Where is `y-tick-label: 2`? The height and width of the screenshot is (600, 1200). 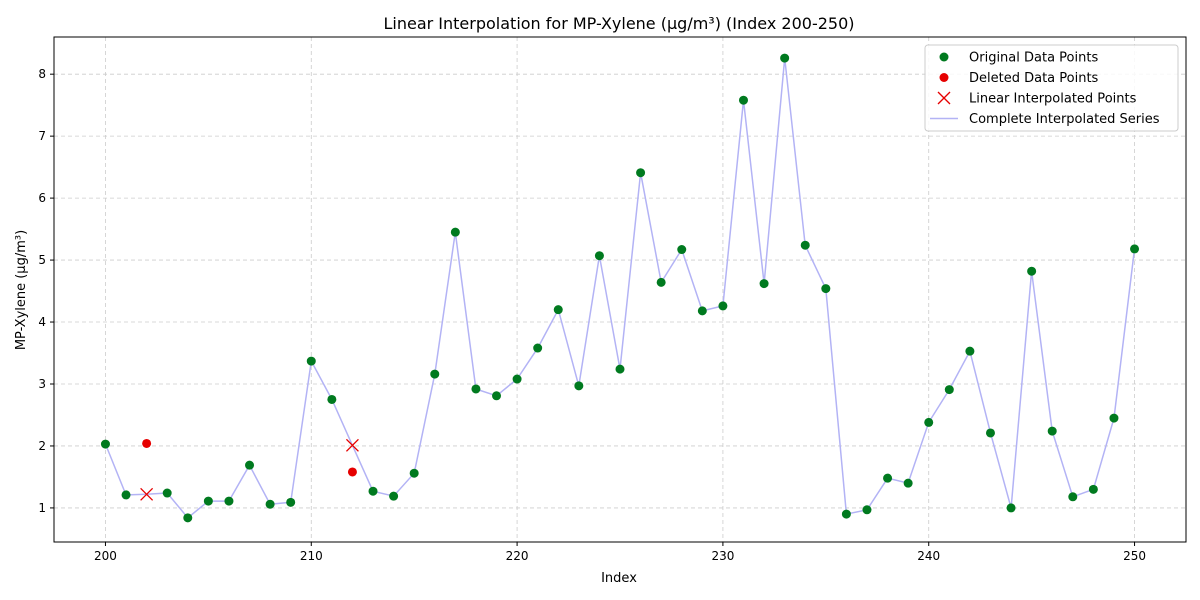 y-tick-label: 2 is located at coordinates (42, 446).